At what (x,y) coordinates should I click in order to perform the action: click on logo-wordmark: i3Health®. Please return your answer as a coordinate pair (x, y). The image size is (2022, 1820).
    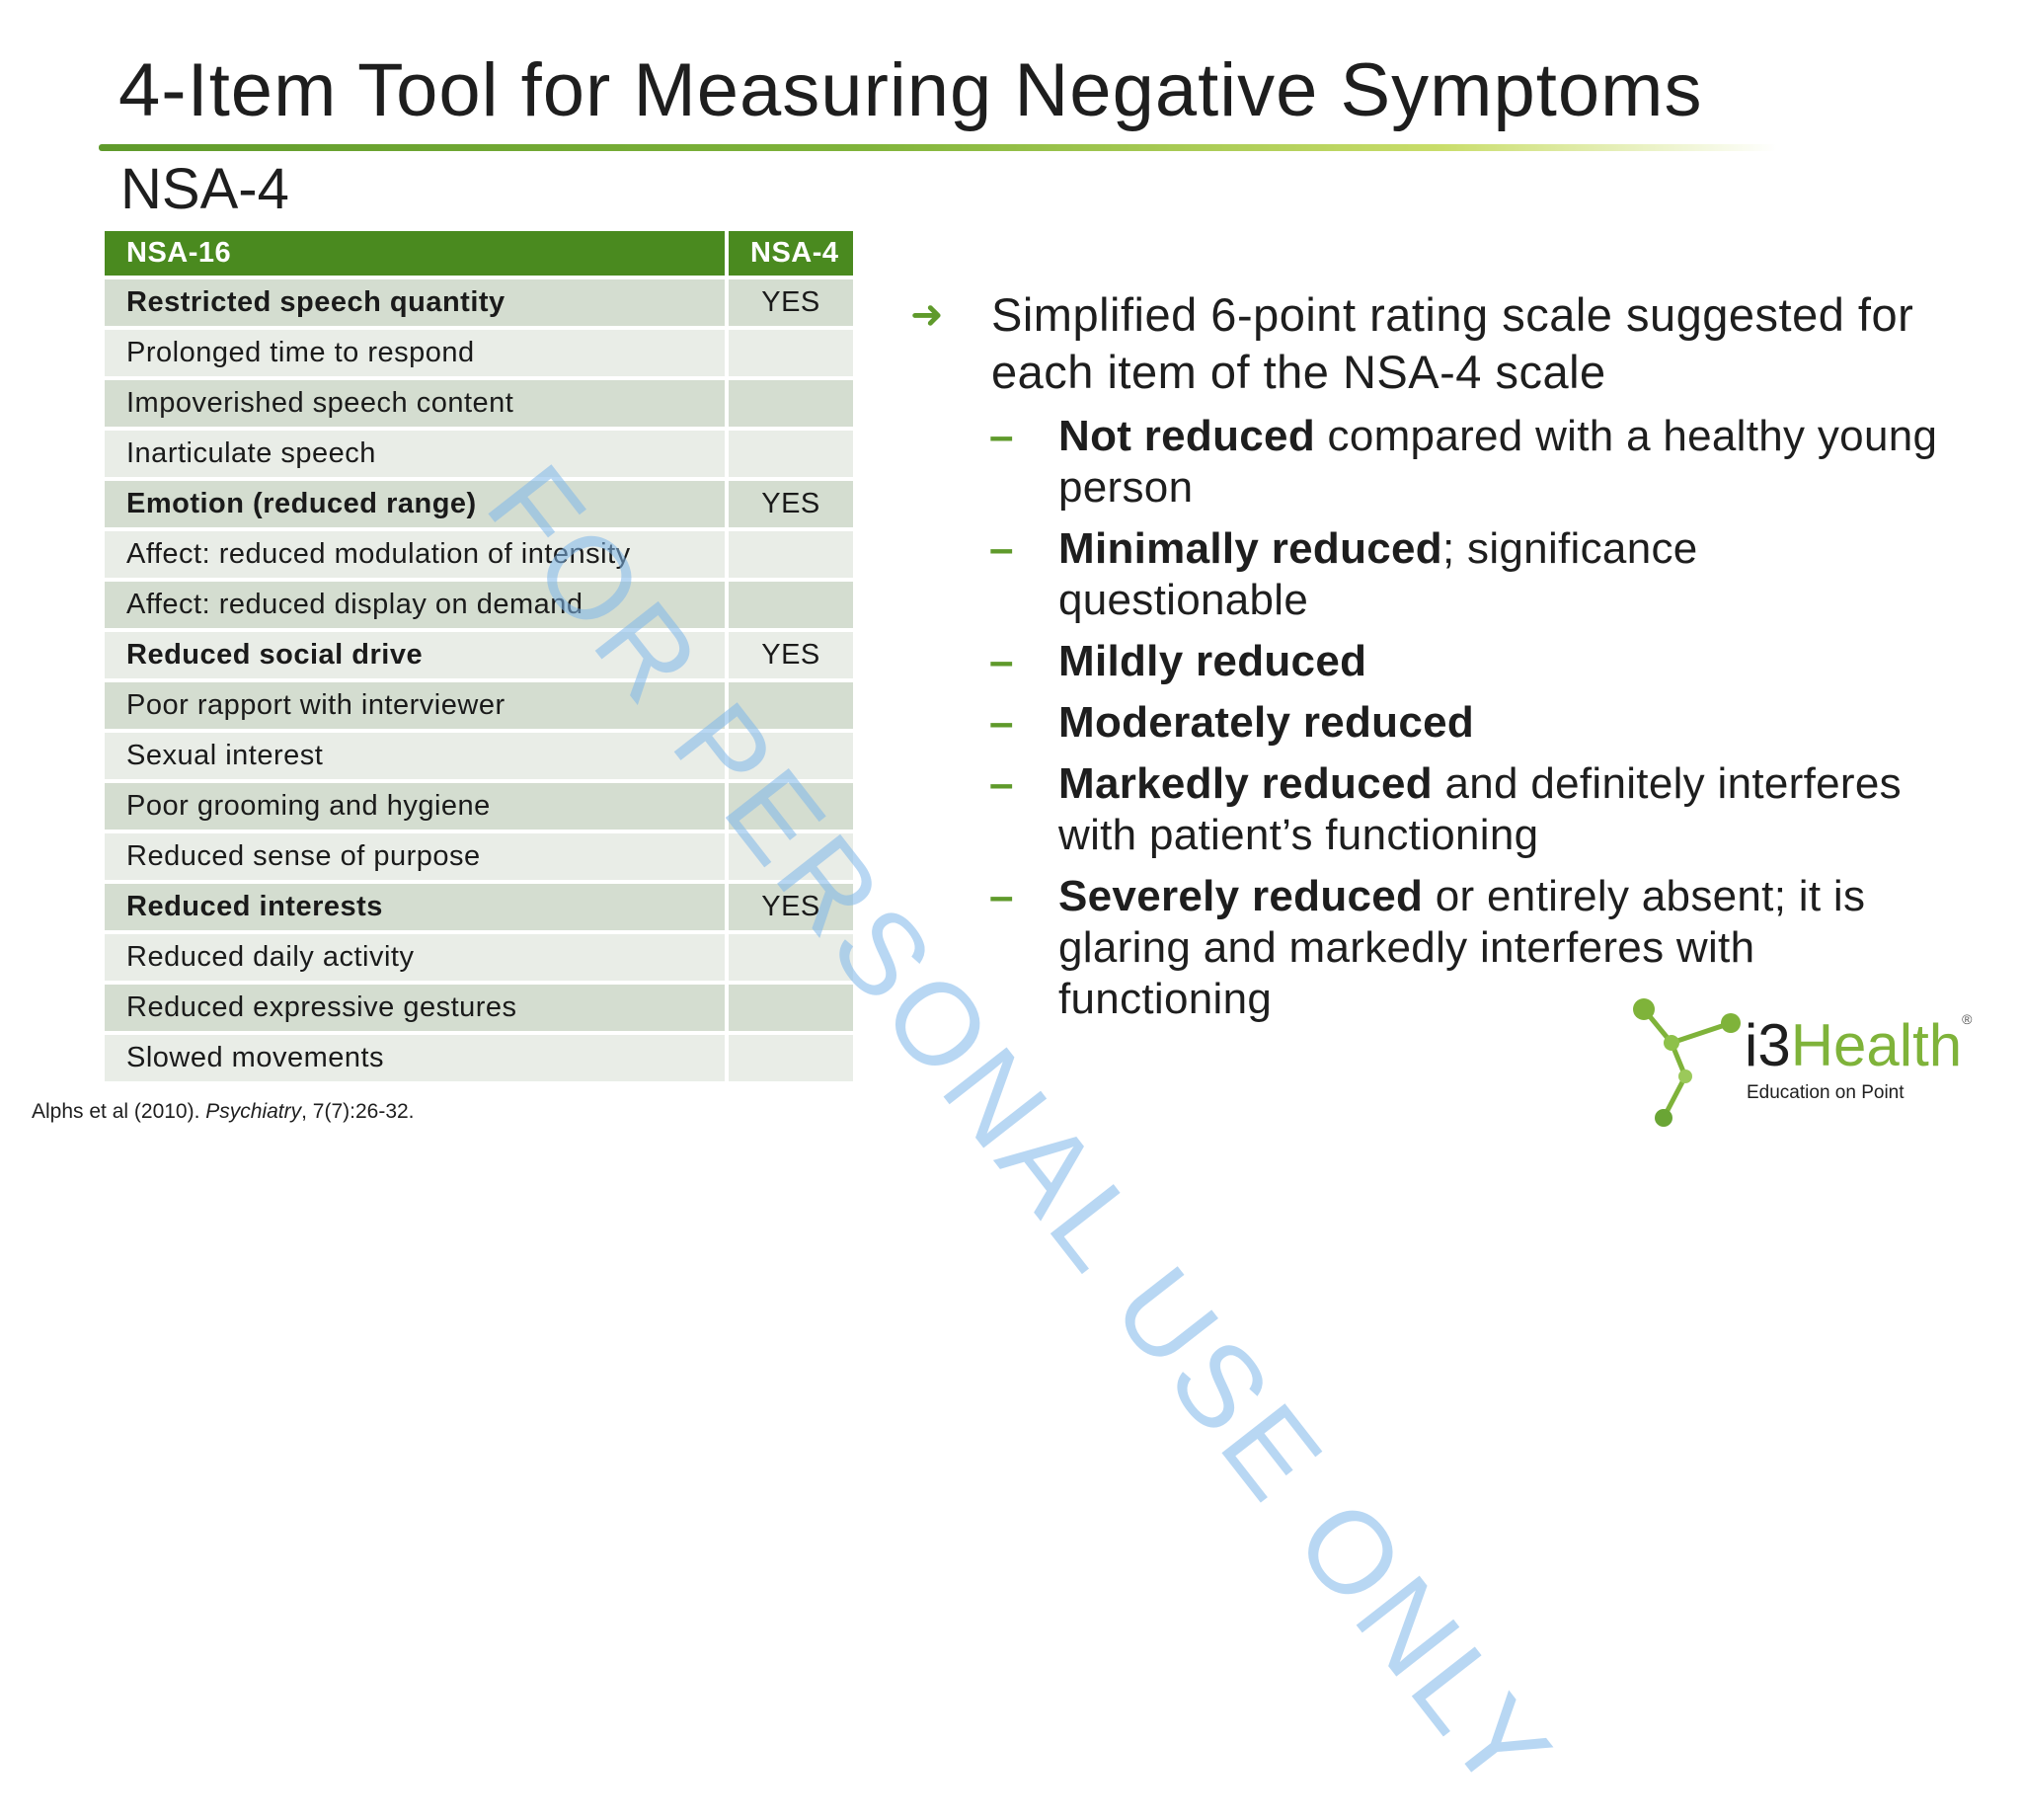
    Looking at the image, I should click on (1858, 1045).